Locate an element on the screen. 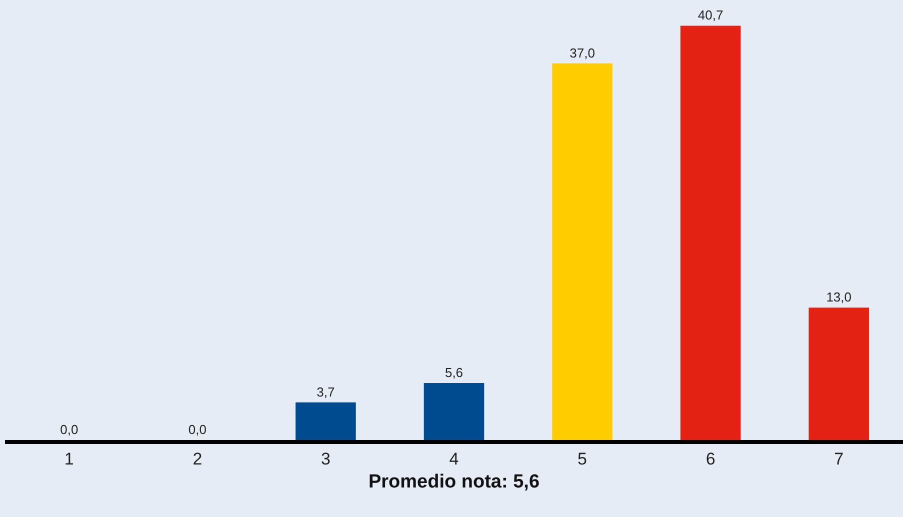  x-tick-label: 7 is located at coordinates (839, 458).